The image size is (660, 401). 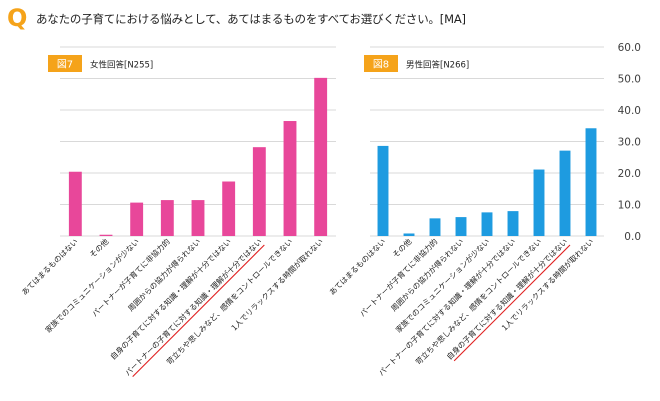 What do you see at coordinates (632, 237) in the screenshot?
I see `y-tick-label: 0.0` at bounding box center [632, 237].